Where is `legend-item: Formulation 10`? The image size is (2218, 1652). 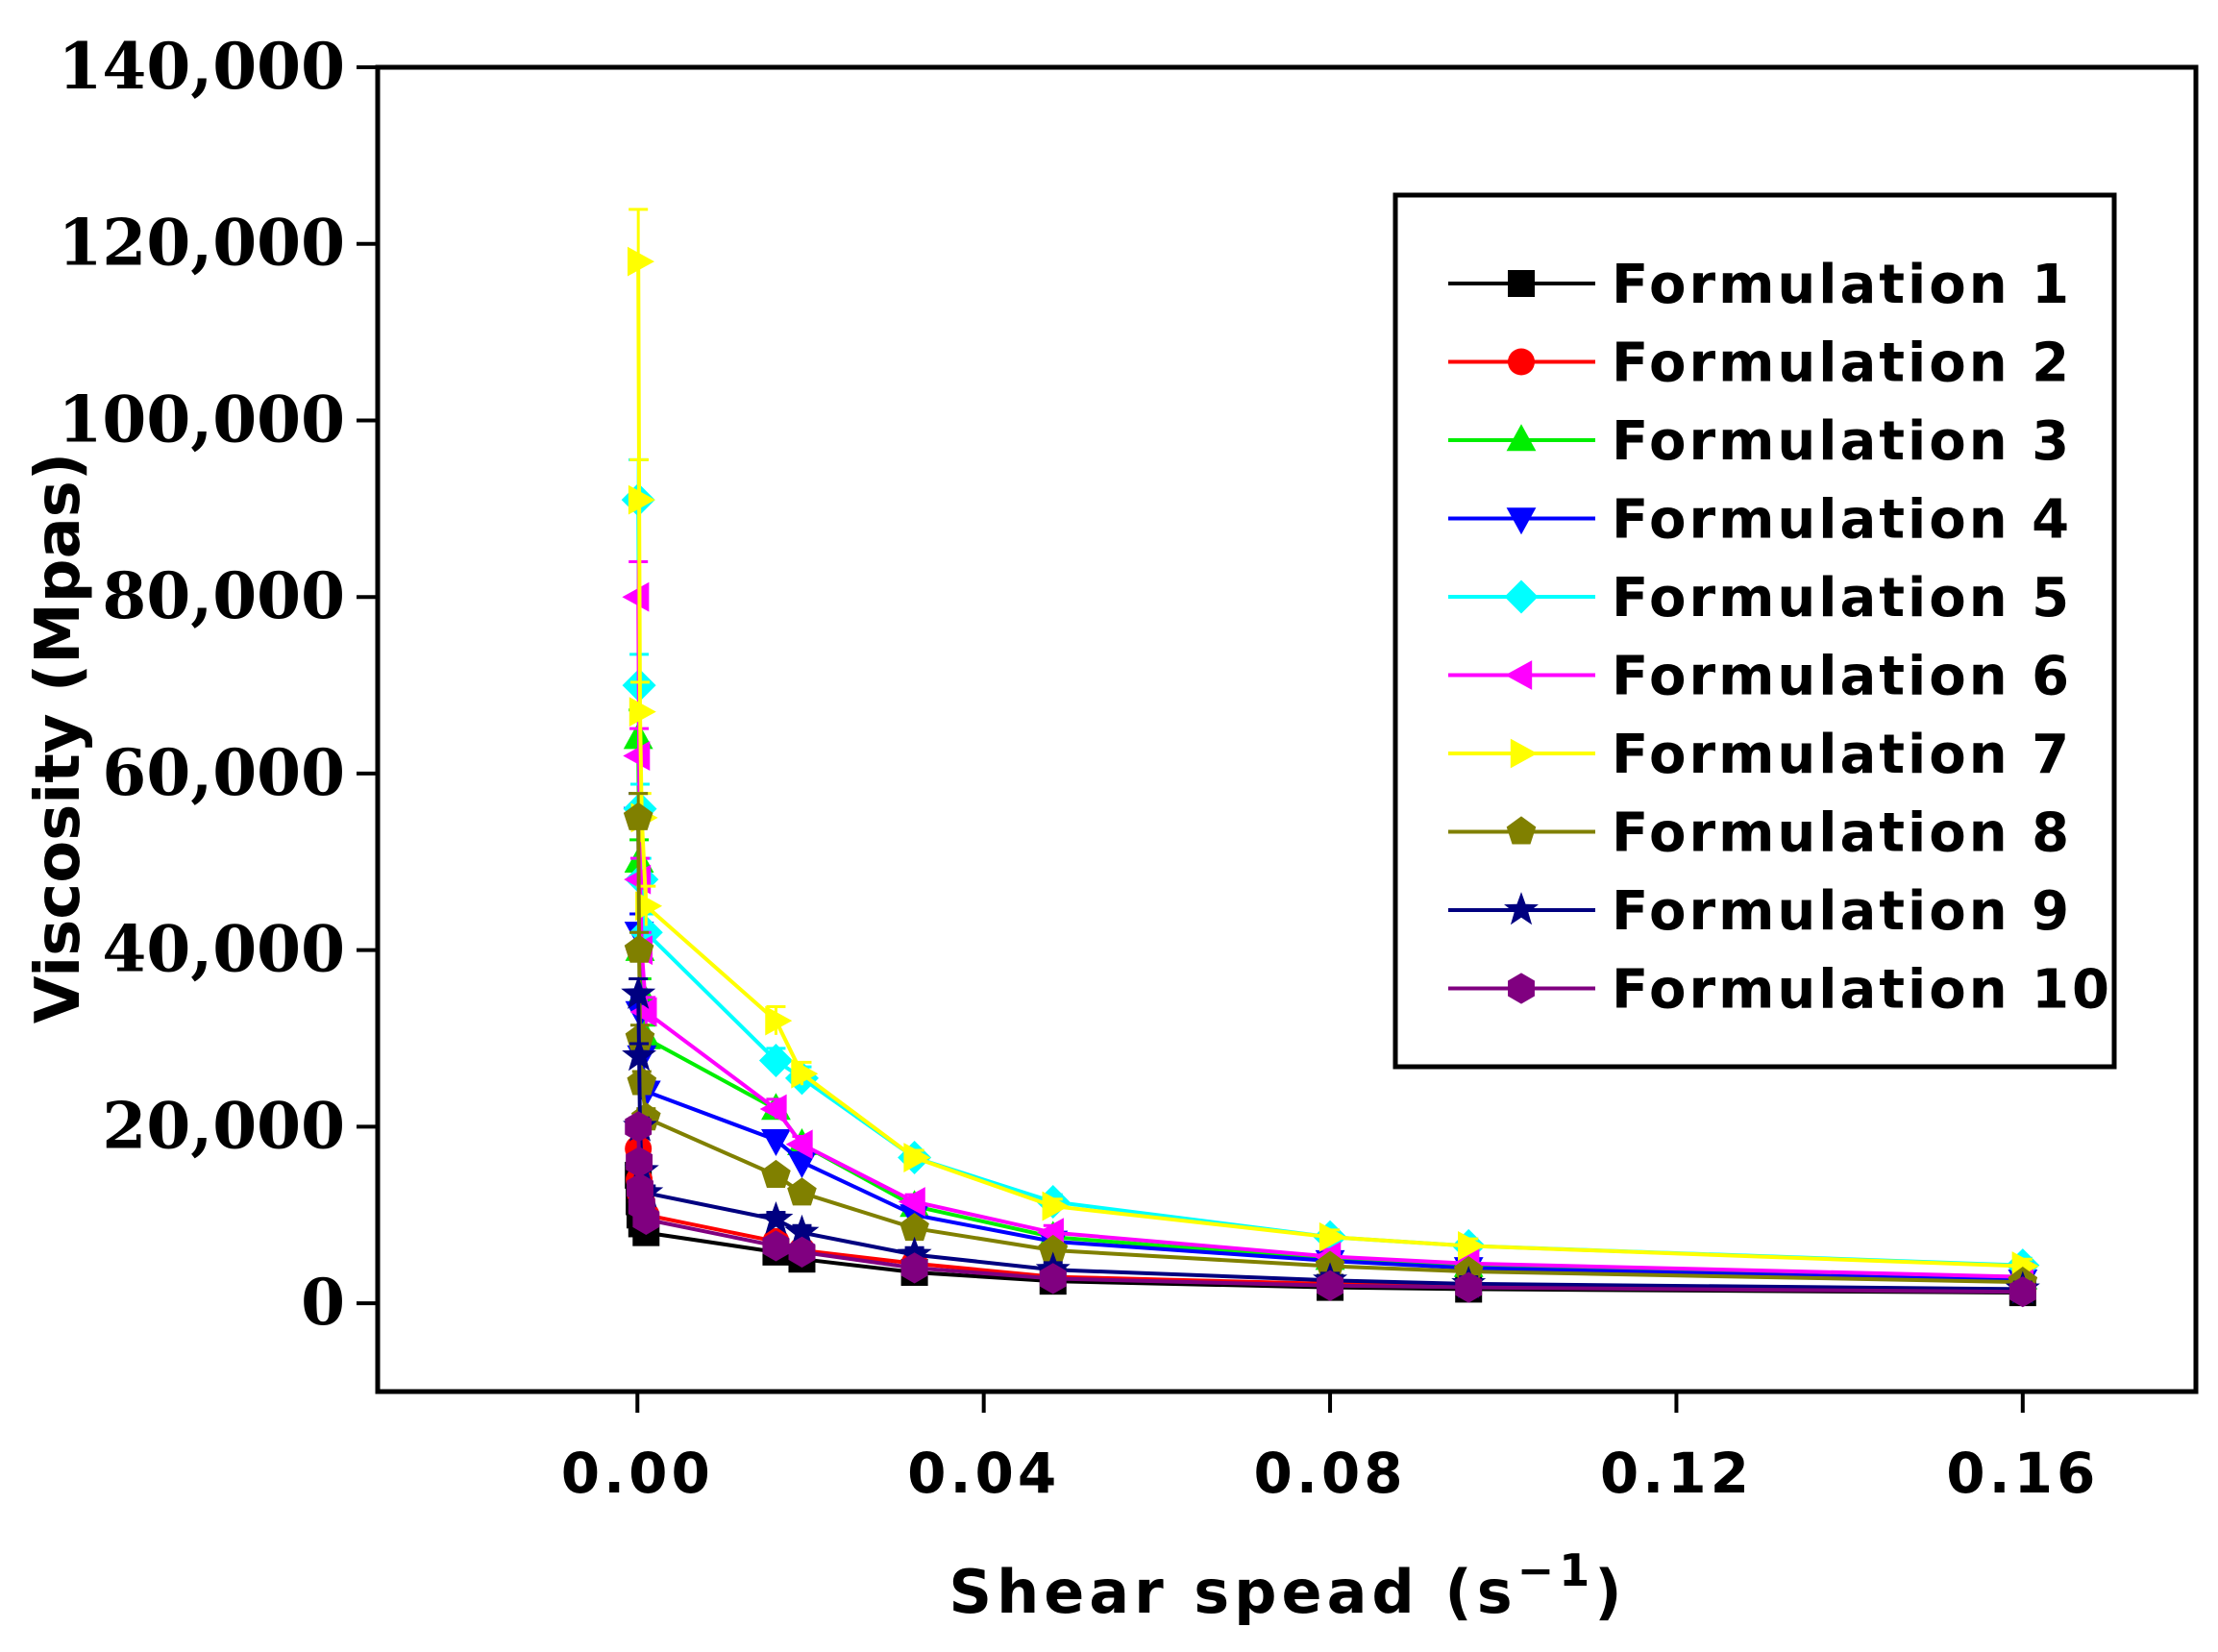 legend-item: Formulation 10 is located at coordinates (1780, 990).